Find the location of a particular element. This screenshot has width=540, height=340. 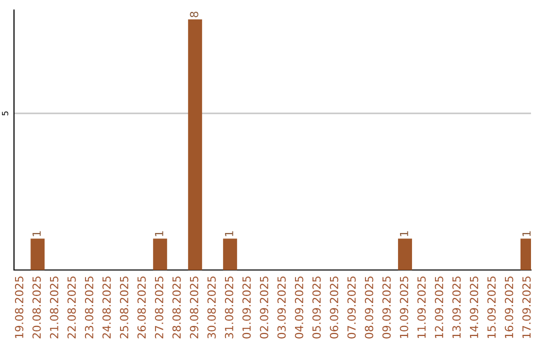

x-tick-label: 23.08.2025 is located at coordinates (89, 307).